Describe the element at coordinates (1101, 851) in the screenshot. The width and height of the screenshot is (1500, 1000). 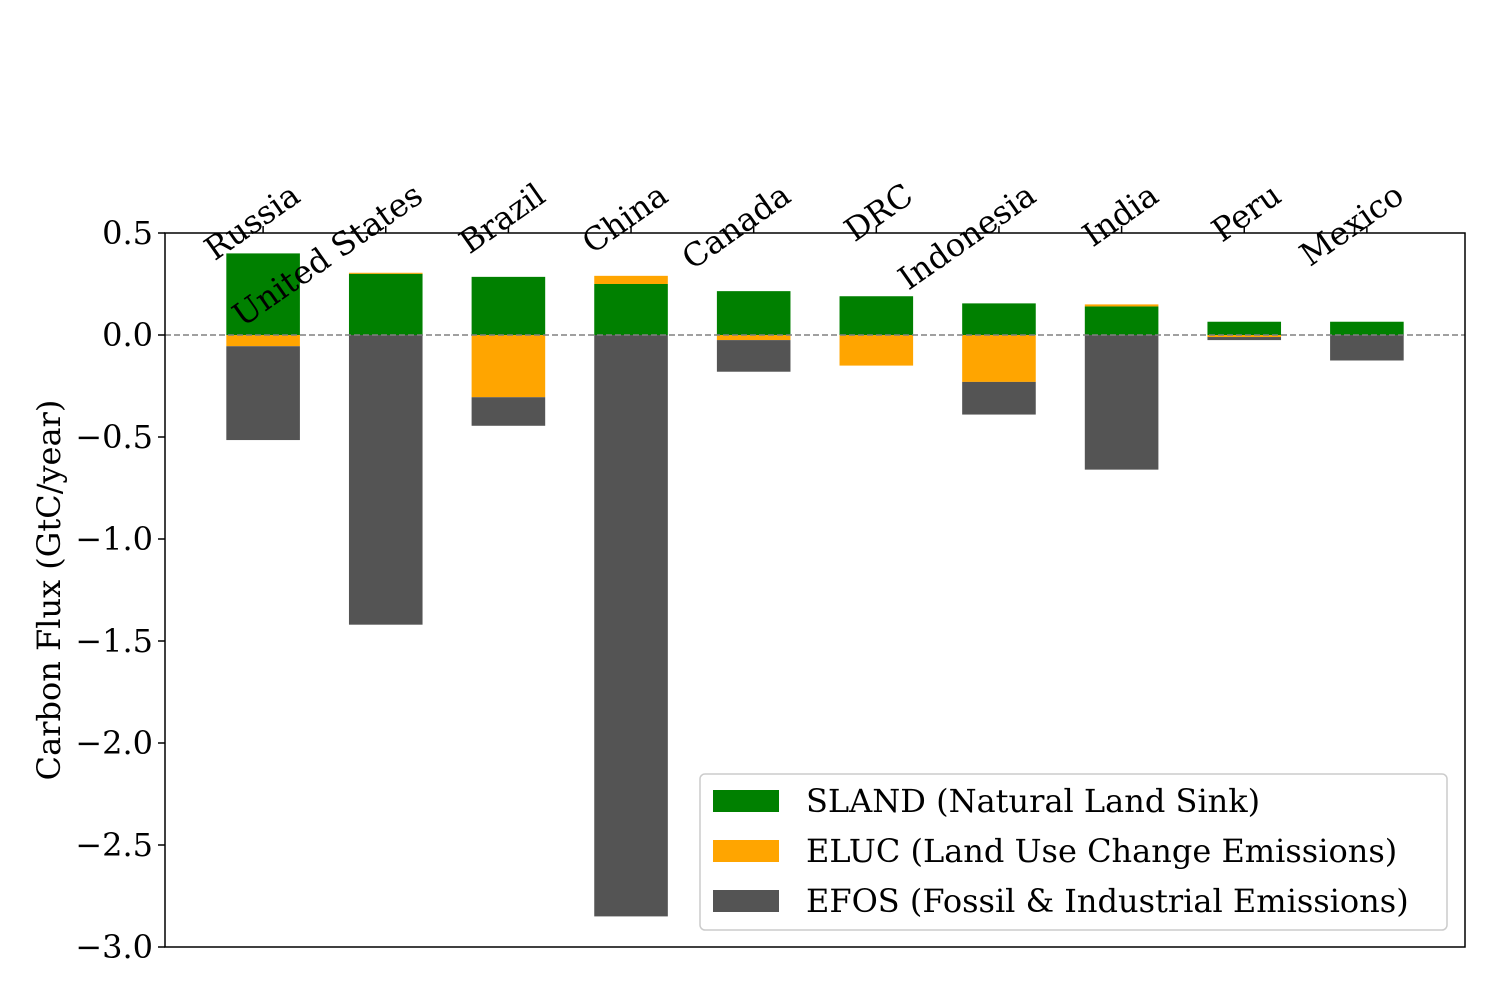
I see `legend-label-eluc: ELUC (Land Use Change Emissions)` at that location.